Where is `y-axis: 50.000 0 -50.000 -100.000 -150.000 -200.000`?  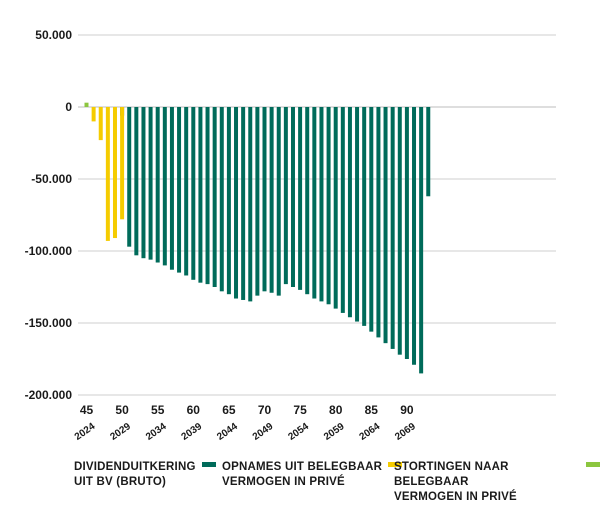 y-axis: 50.000 0 -50.000 -100.000 -150.000 -200.000 is located at coordinates (49, 215).